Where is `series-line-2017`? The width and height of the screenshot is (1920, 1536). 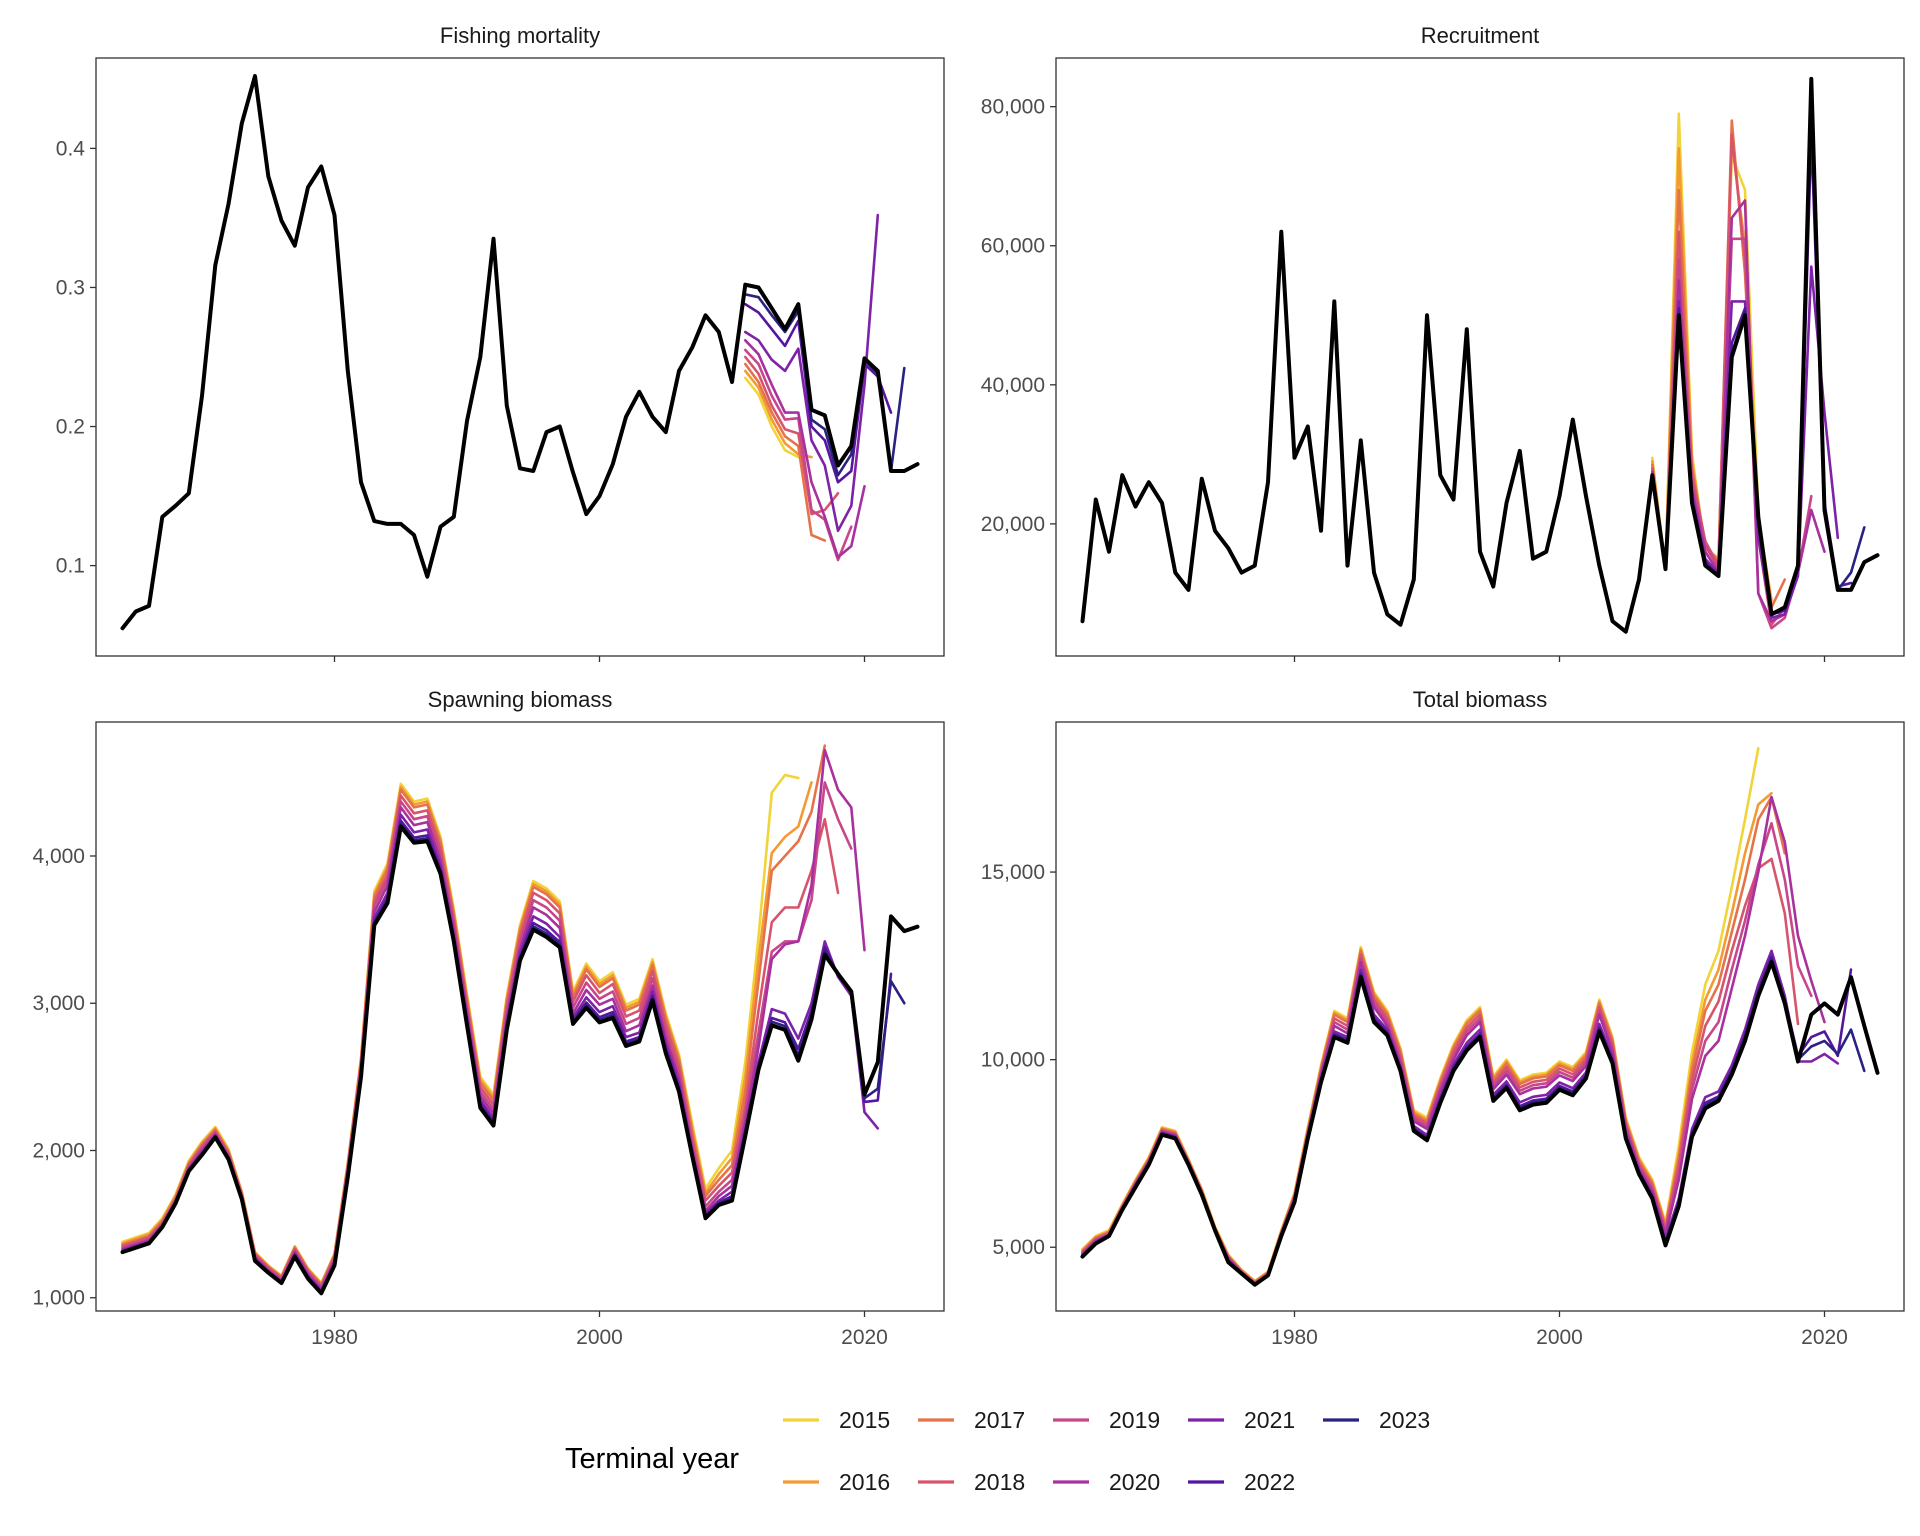
series-line-2017 is located at coordinates (785, 452).